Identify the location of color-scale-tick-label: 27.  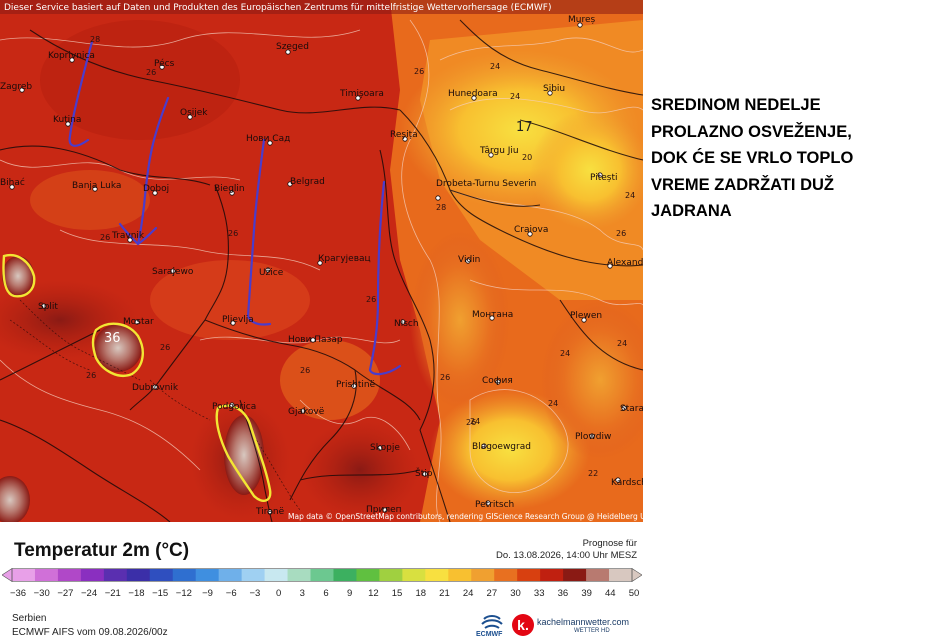
(492, 593).